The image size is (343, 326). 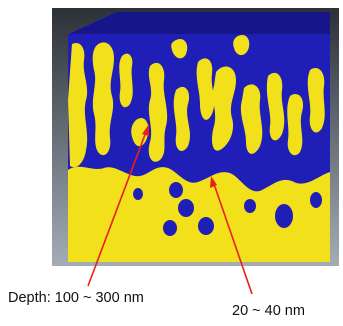 I want to click on depth-label: Depth: 100 ~ 300 nm, so click(x=76, y=298).